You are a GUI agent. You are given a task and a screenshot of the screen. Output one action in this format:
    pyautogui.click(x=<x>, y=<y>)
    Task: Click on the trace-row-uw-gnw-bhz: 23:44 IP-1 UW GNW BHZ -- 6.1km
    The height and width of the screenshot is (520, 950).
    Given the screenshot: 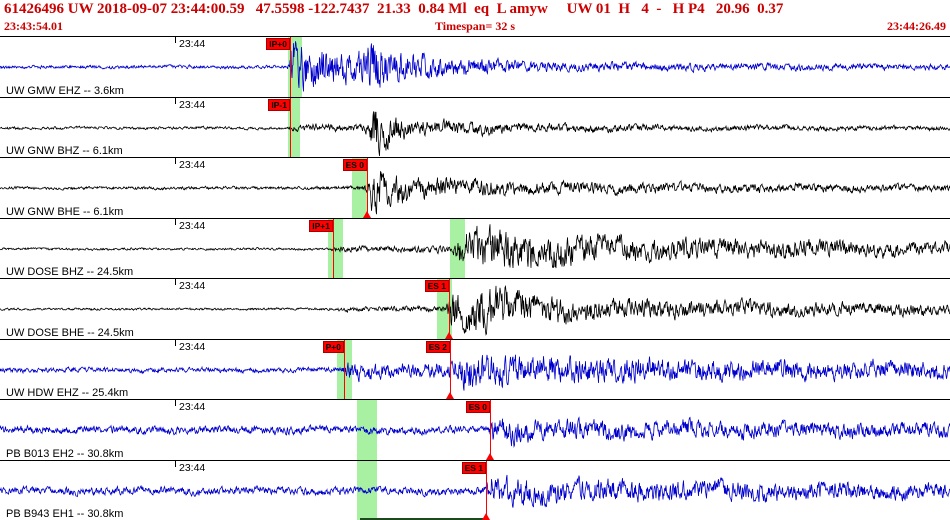 What is the action you would take?
    pyautogui.click(x=475, y=126)
    